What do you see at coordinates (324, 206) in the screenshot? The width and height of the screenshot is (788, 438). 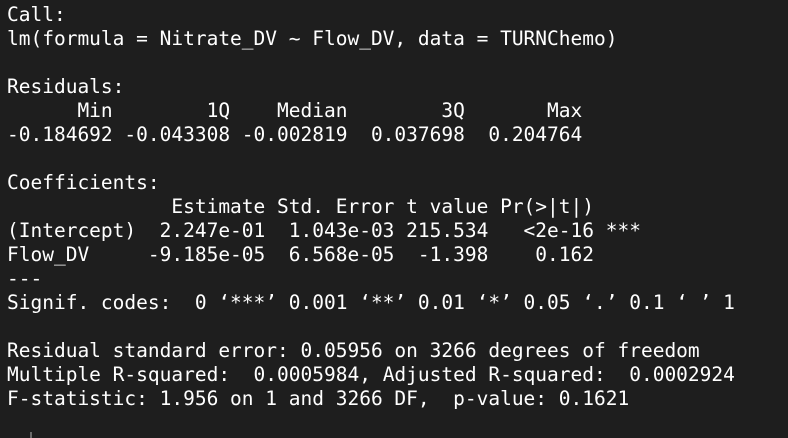 I see `coefficients-column-header: Estimate Std. Error t value Pr(>|t|)` at bounding box center [324, 206].